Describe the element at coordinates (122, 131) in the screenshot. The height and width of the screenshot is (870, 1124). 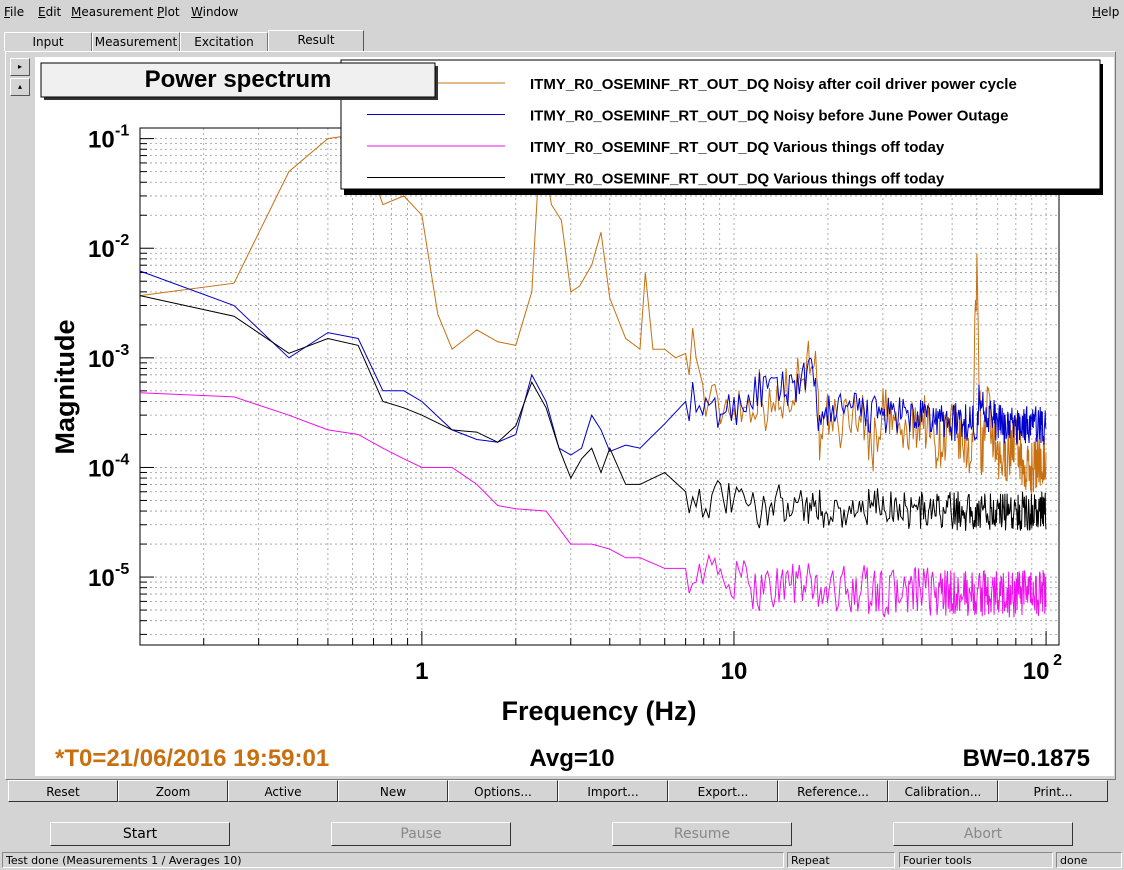
I see `y-tick-exponent: -1` at that location.